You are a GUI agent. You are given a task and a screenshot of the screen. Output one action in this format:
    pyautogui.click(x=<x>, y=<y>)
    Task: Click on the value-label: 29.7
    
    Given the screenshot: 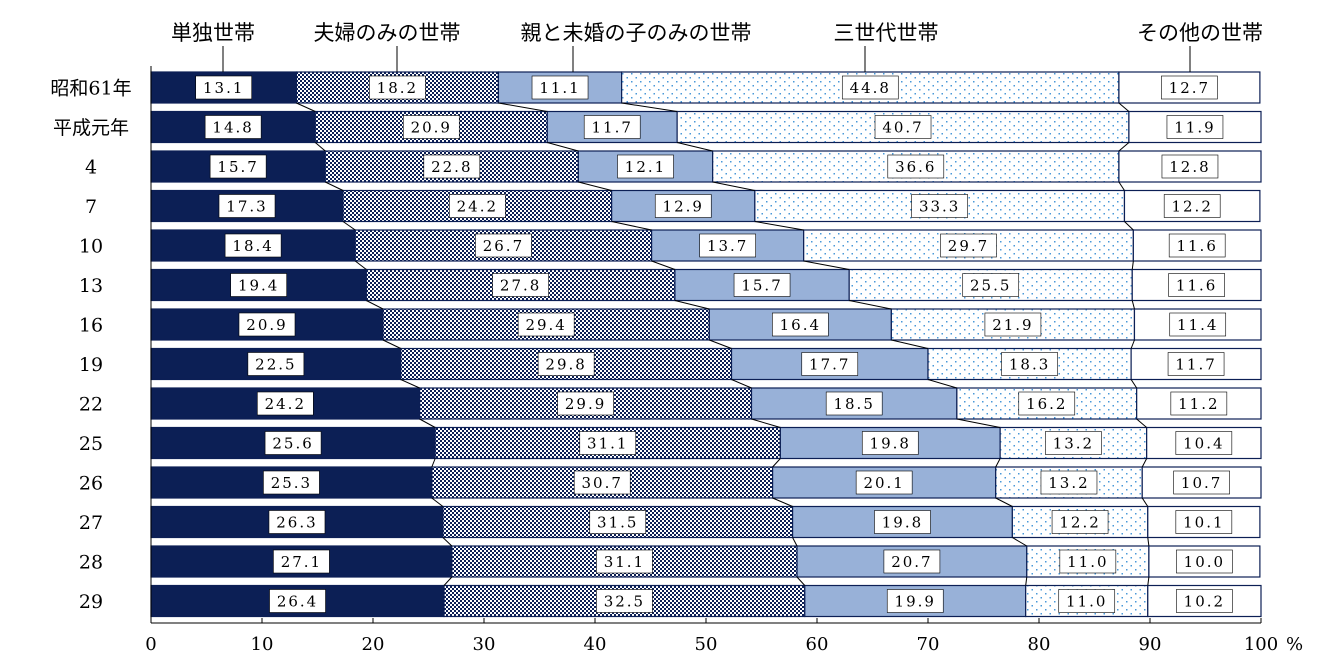 What is the action you would take?
    pyautogui.click(x=968, y=246)
    